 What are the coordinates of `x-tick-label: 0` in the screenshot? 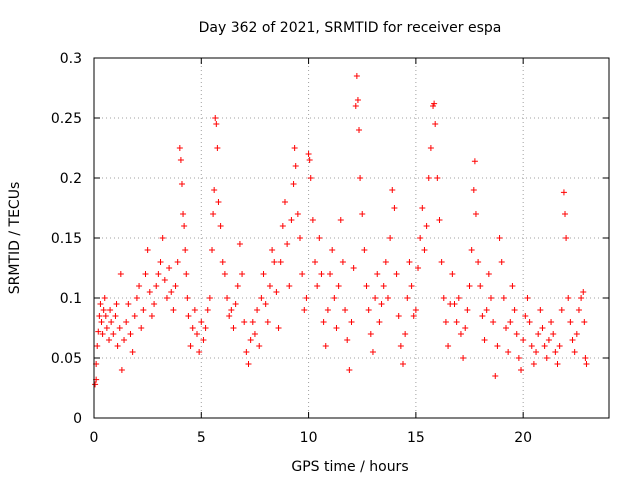 It's located at (94, 438).